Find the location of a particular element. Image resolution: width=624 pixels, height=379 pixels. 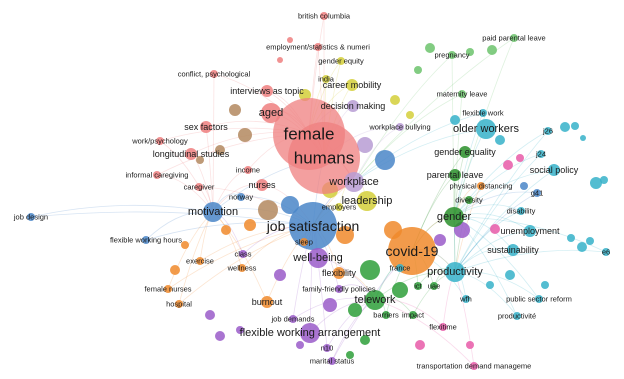

node-productivity is located at coordinates (455, 272).